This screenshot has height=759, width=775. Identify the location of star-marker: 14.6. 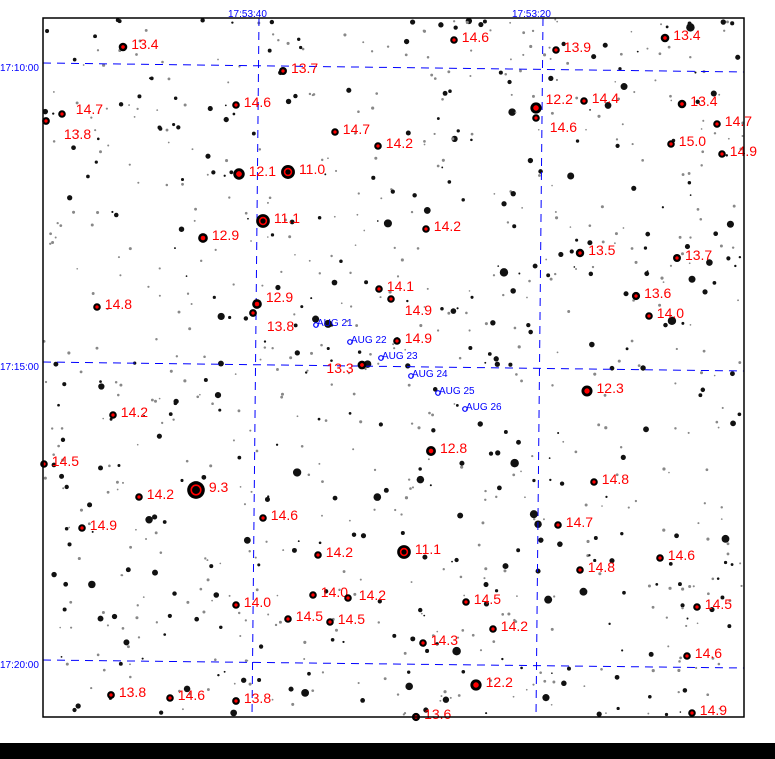
(702, 653).